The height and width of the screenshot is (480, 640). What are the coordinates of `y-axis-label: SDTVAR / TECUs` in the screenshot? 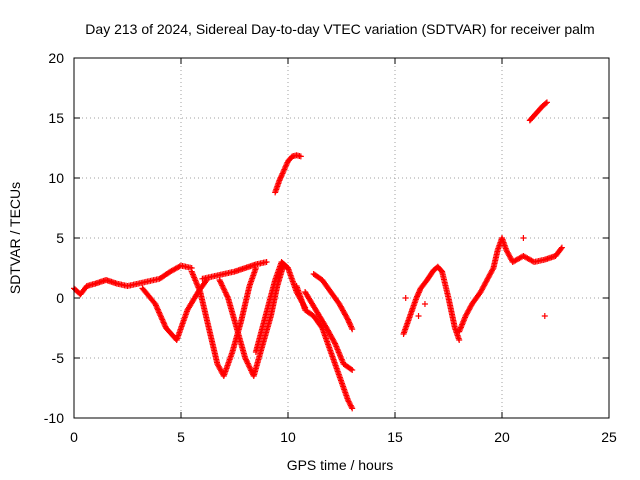 It's located at (15, 238).